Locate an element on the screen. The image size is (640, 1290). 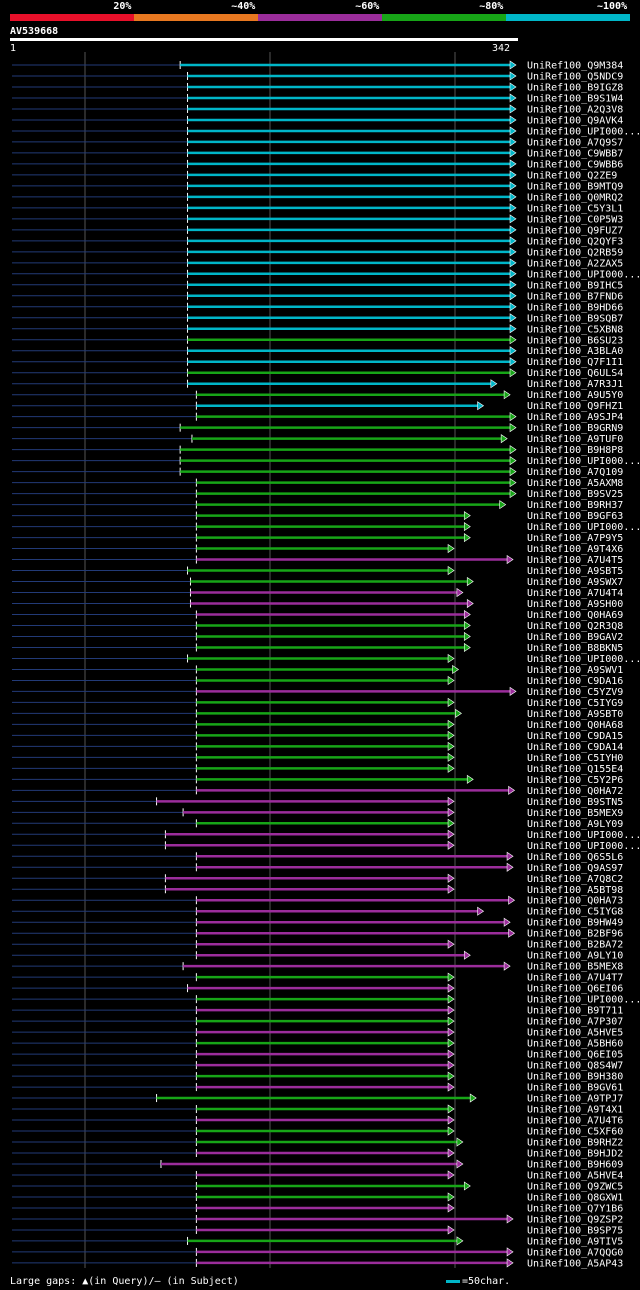
hit-label: UniRef100_Q8S4W7 is located at coordinates (575, 1066).